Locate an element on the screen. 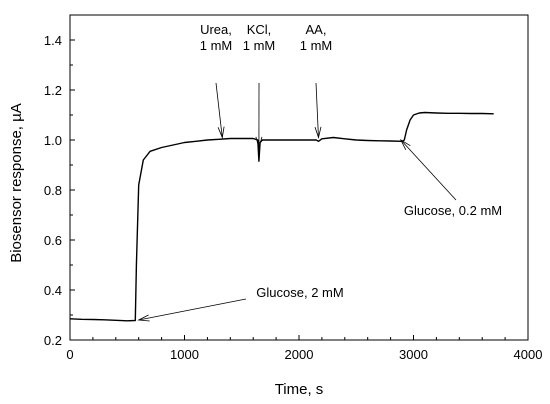 Image resolution: width=550 pixels, height=404 pixels. annotation: AA, 1 mM is located at coordinates (316, 80).